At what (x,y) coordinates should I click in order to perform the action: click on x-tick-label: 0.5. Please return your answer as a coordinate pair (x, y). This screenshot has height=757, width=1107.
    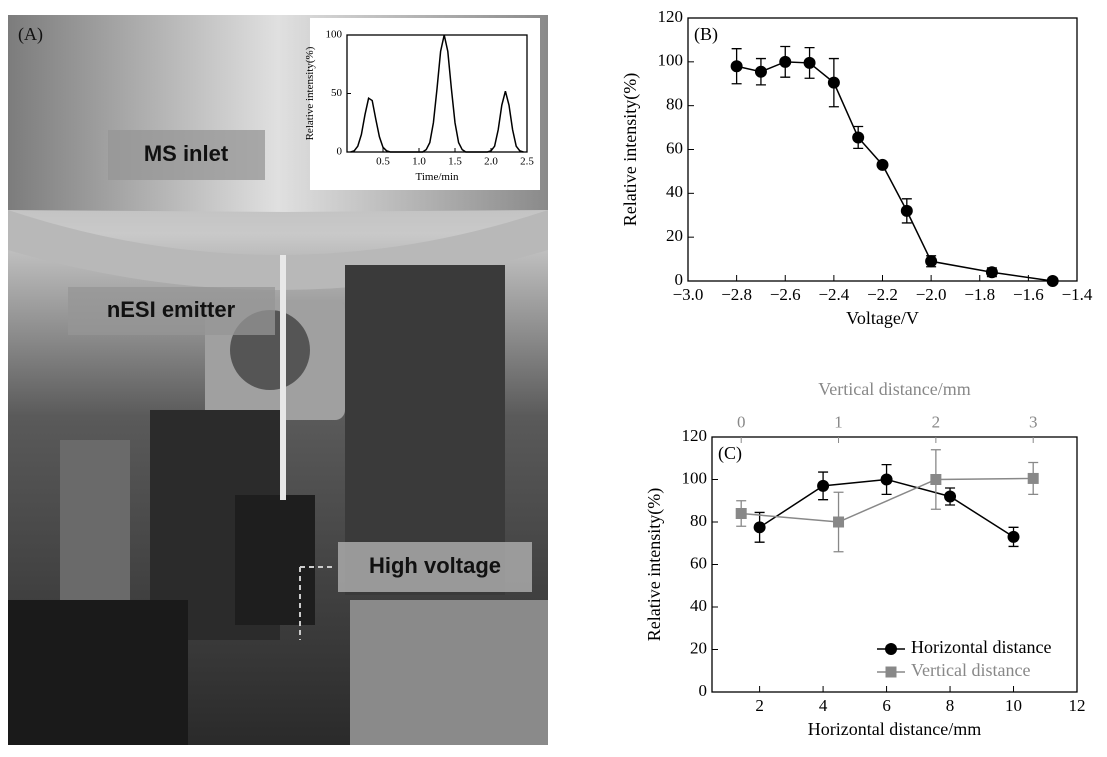
    Looking at the image, I should click on (383, 161).